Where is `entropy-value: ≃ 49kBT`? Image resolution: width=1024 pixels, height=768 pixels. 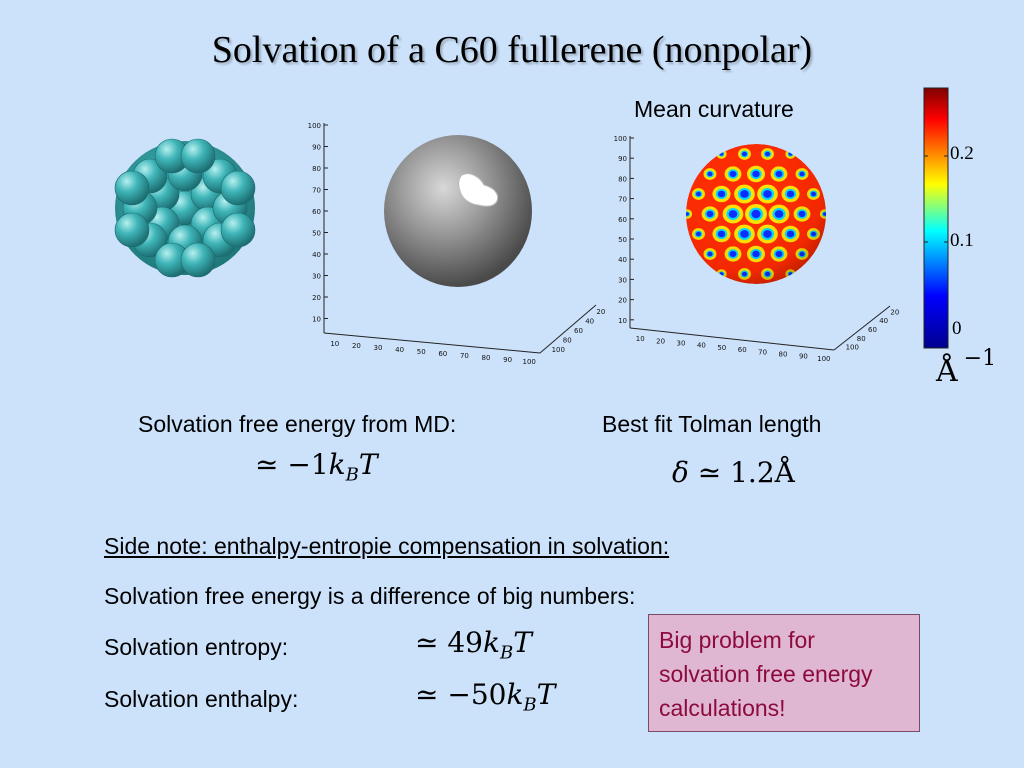
entropy-value: ≃ 49kBT is located at coordinates (473, 645).